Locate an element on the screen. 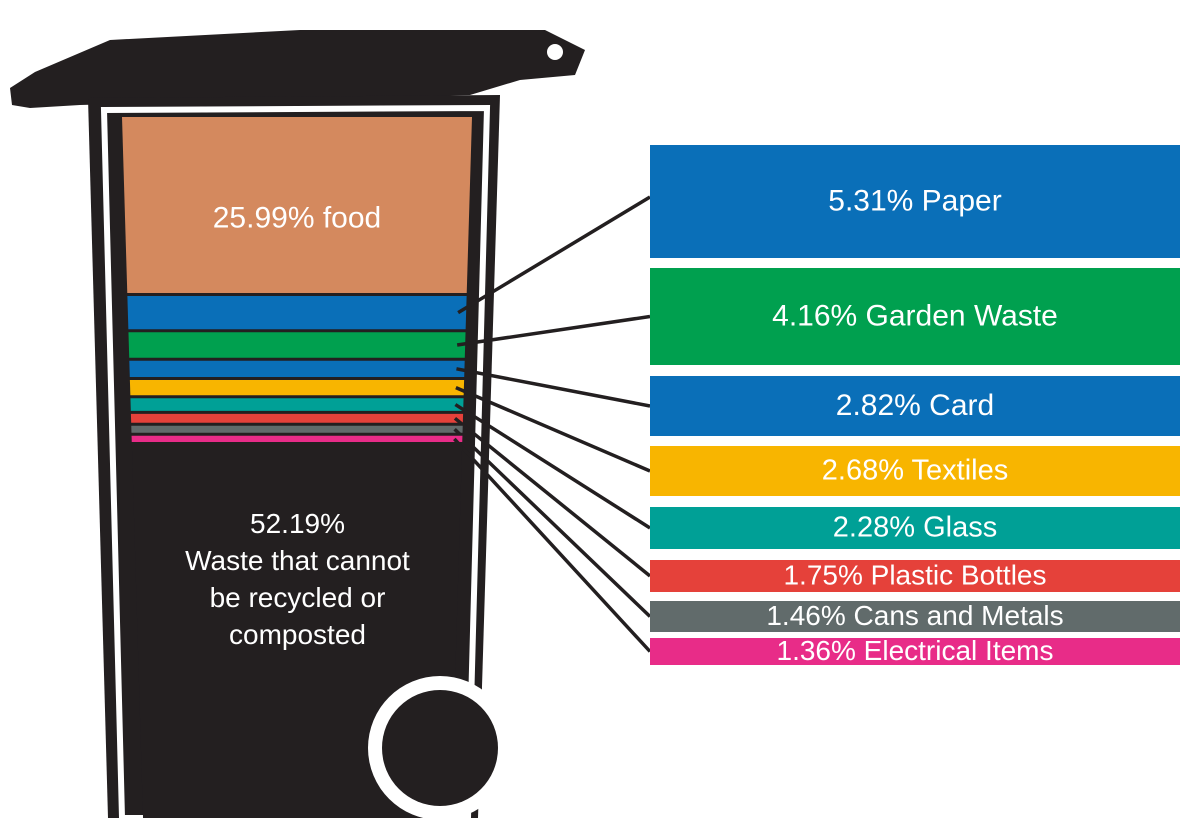 The height and width of the screenshot is (818, 1180). box-label: 5.31% Paper is located at coordinates (914, 200).